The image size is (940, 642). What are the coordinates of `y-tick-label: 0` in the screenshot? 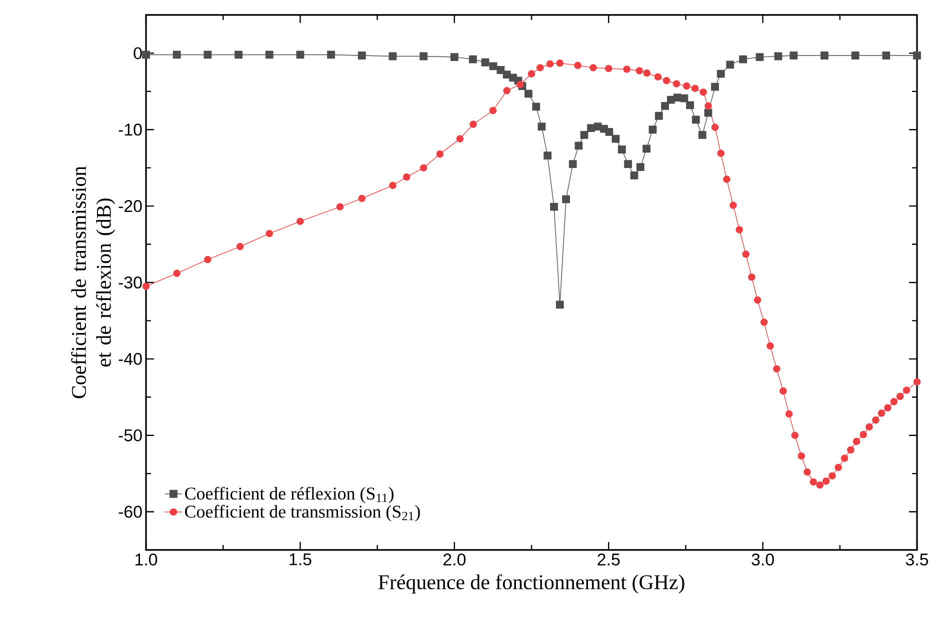 It's located at (138, 53).